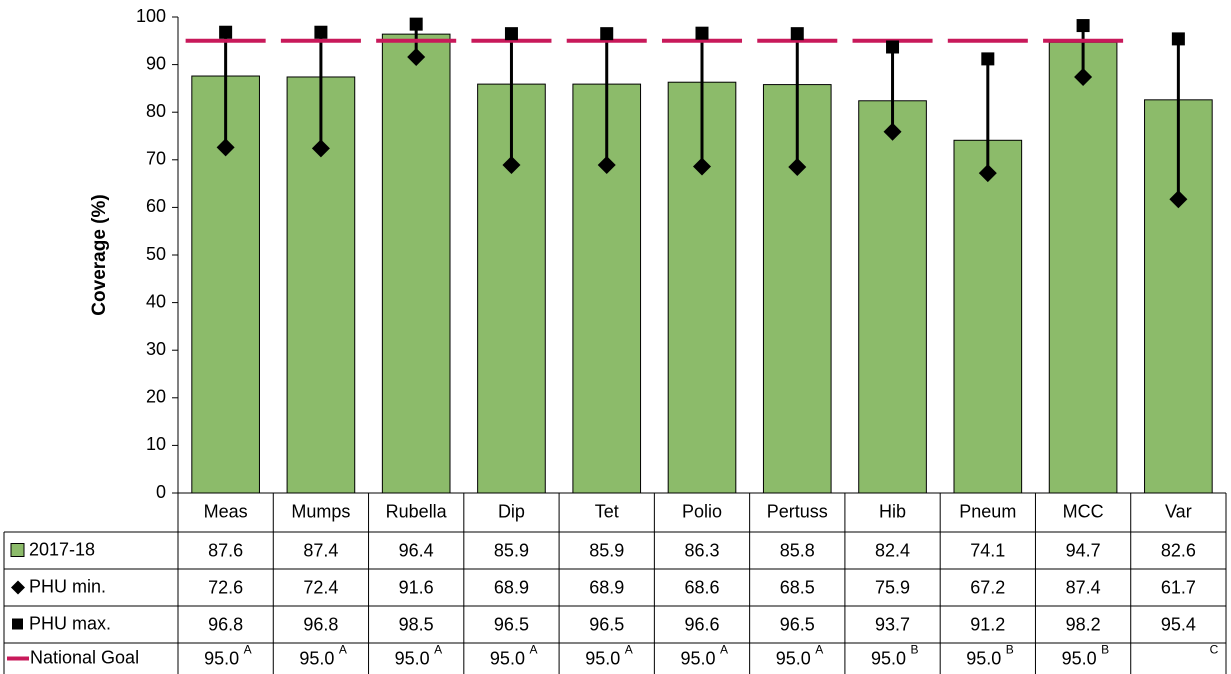 Image resolution: width=1231 pixels, height=674 pixels. What do you see at coordinates (225, 147) in the screenshot?
I see `min-marker-meas` at bounding box center [225, 147].